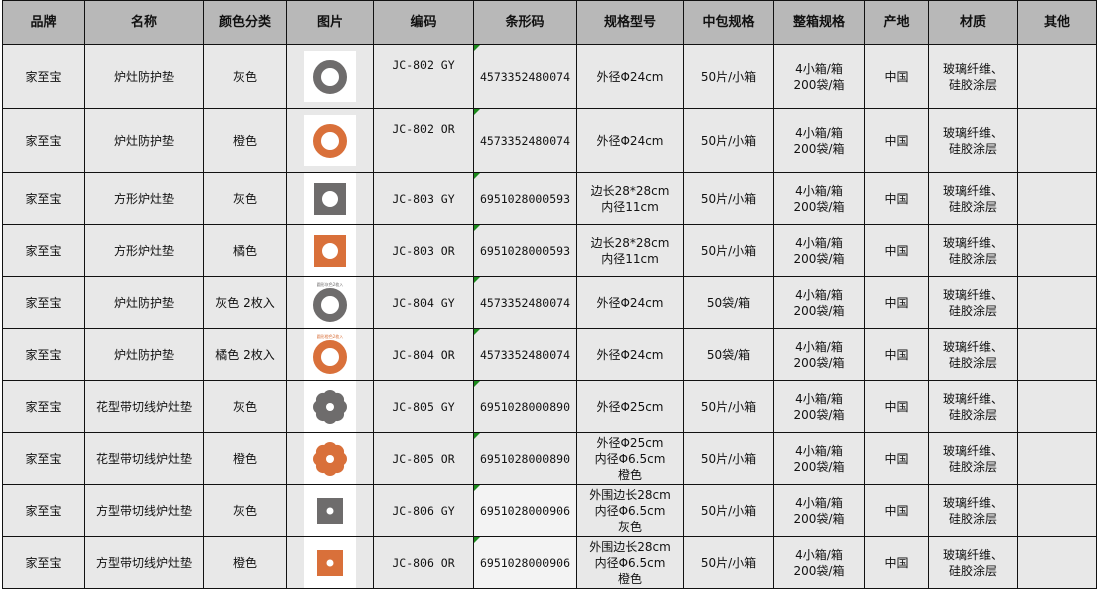 The image size is (1099, 589). What do you see at coordinates (973, 22) in the screenshot?
I see `header-material: 材质` at bounding box center [973, 22].